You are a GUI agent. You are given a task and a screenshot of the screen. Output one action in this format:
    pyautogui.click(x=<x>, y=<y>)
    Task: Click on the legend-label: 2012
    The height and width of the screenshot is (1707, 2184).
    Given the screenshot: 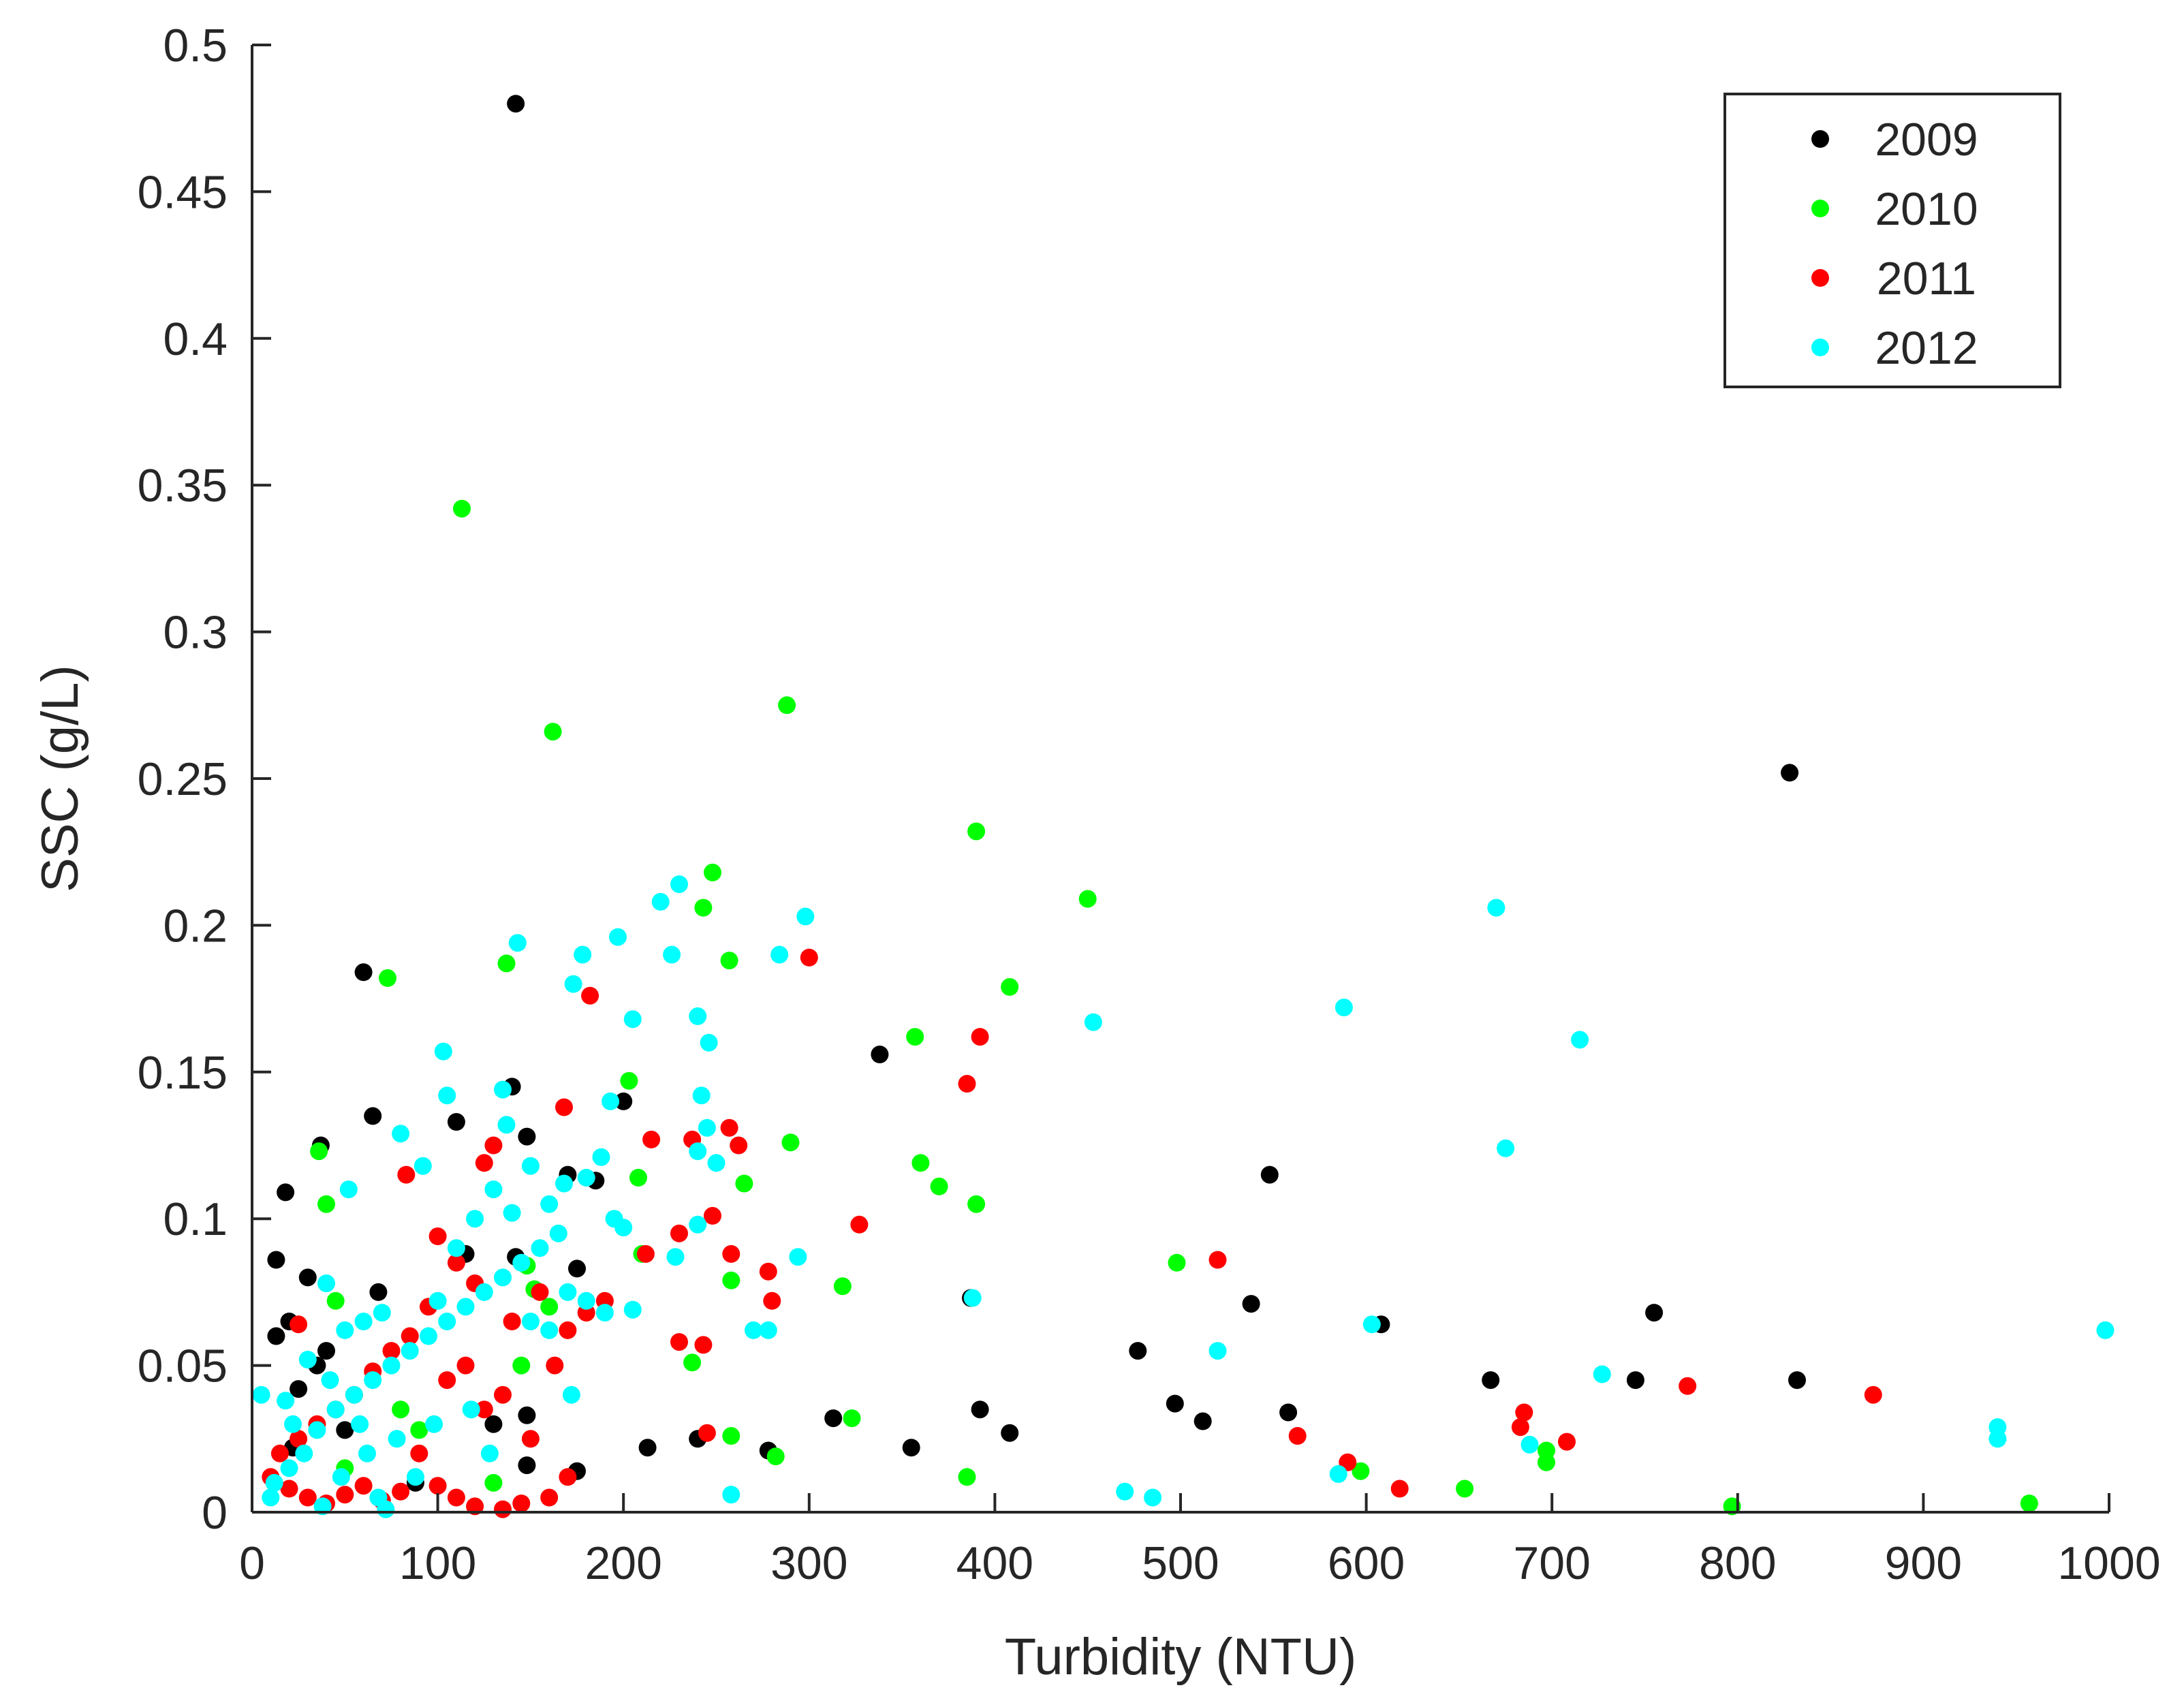 What is the action you would take?
    pyautogui.click(x=1926, y=348)
    